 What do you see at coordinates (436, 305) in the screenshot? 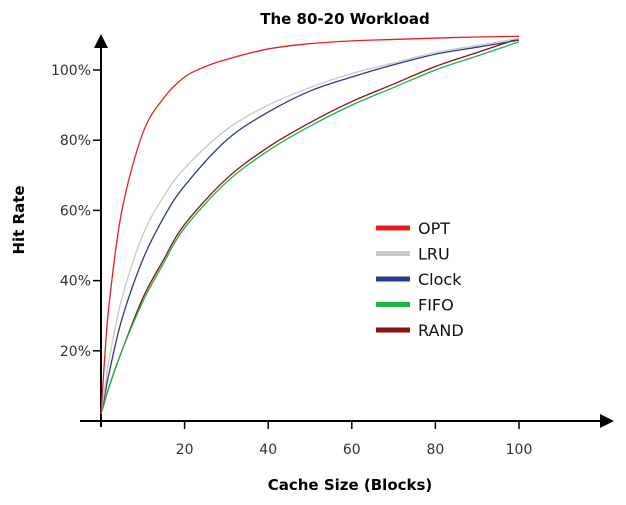
I see `legend-label-fifo: FIFO` at bounding box center [436, 305].